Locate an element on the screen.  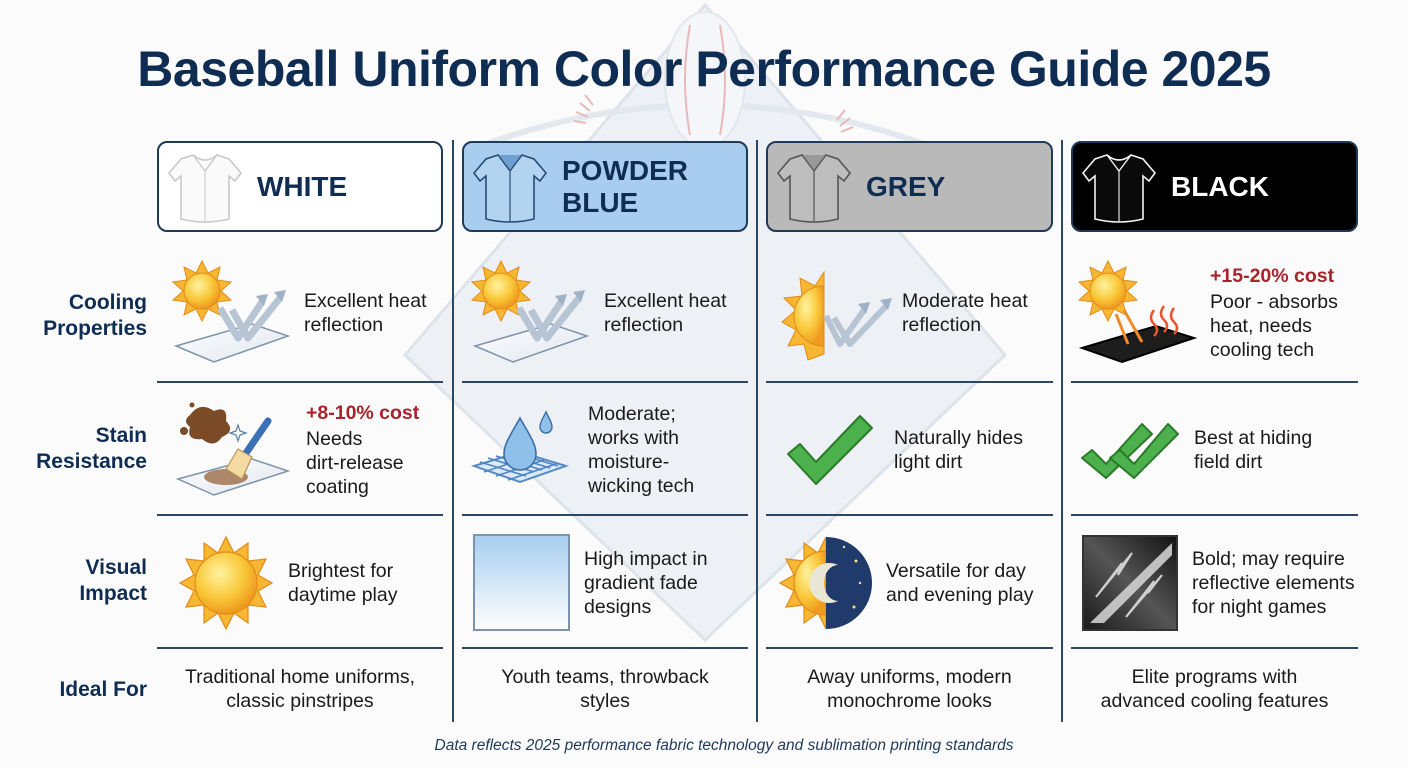
text-line: gradient fade is located at coordinates (641, 583).